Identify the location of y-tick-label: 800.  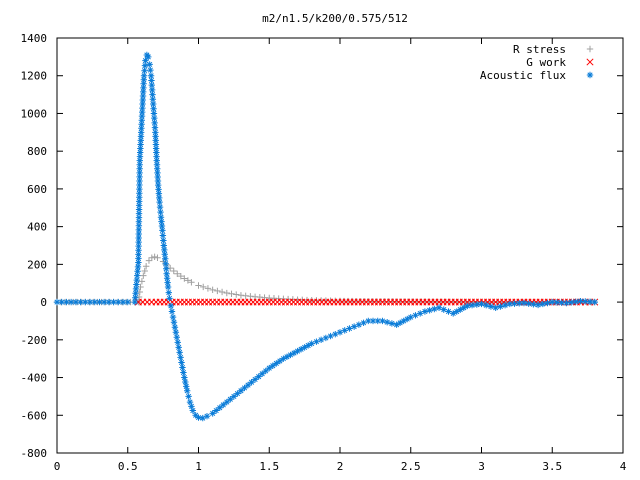
(37, 151).